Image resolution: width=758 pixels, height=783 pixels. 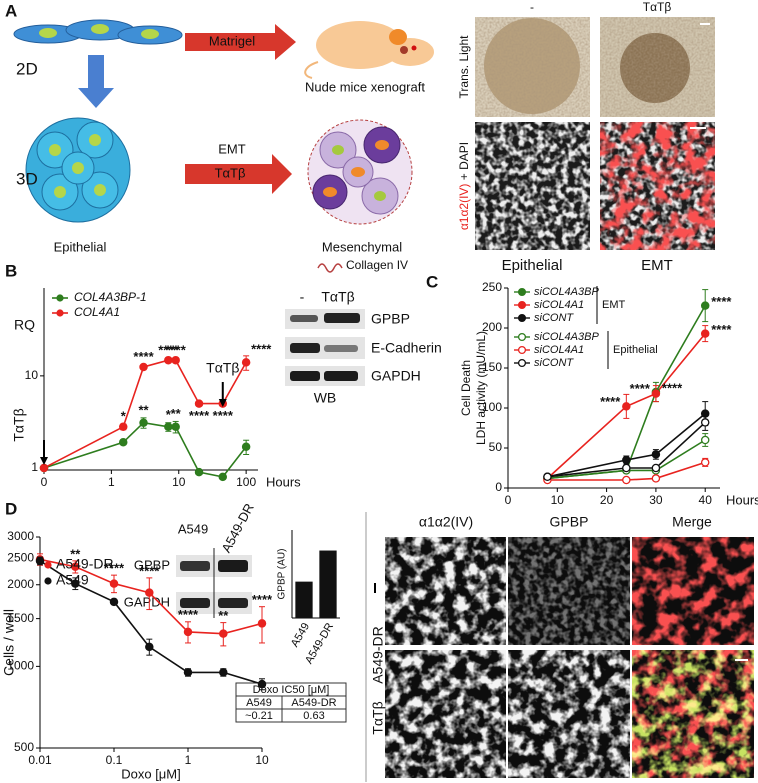 I want to click on y-tick-label: 200, so click(x=492, y=327).